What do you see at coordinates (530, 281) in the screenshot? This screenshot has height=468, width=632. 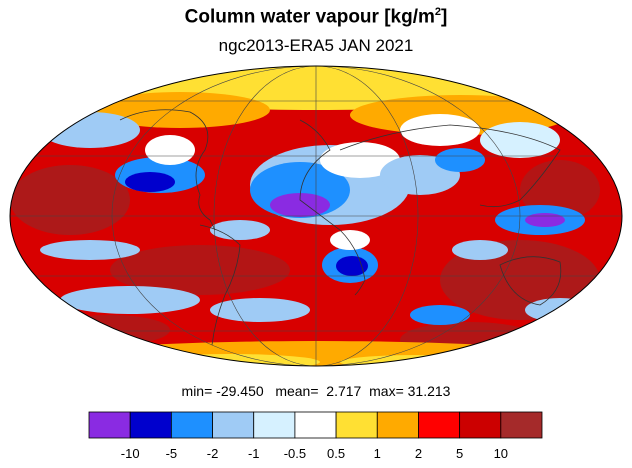 I see `coastline-australia` at bounding box center [530, 281].